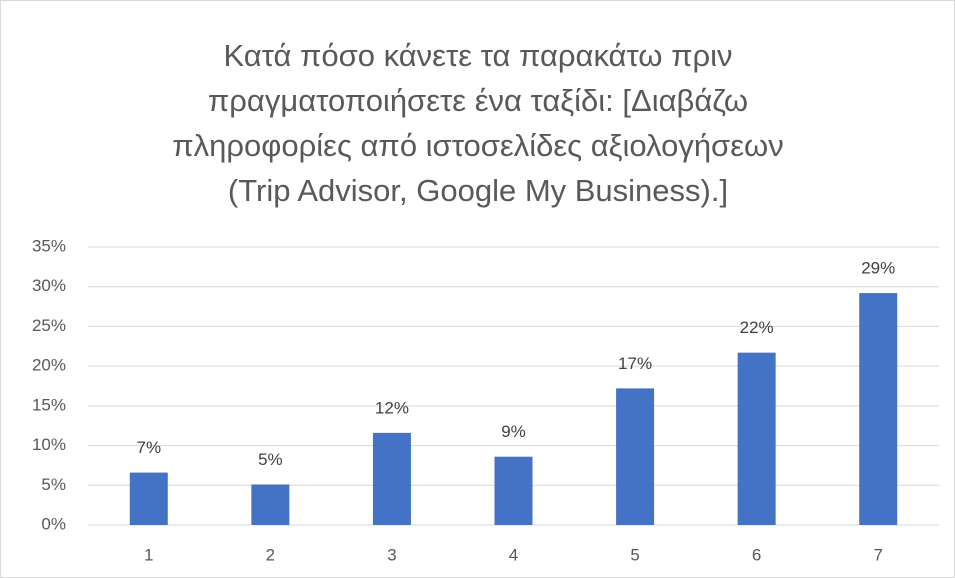 The height and width of the screenshot is (578, 955). I want to click on x-tick-label: 5, so click(634, 554).